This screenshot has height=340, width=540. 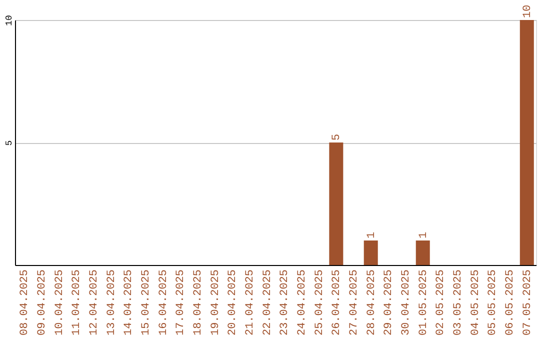 I want to click on x-tick-label: 03.05.2025, so click(x=458, y=303).